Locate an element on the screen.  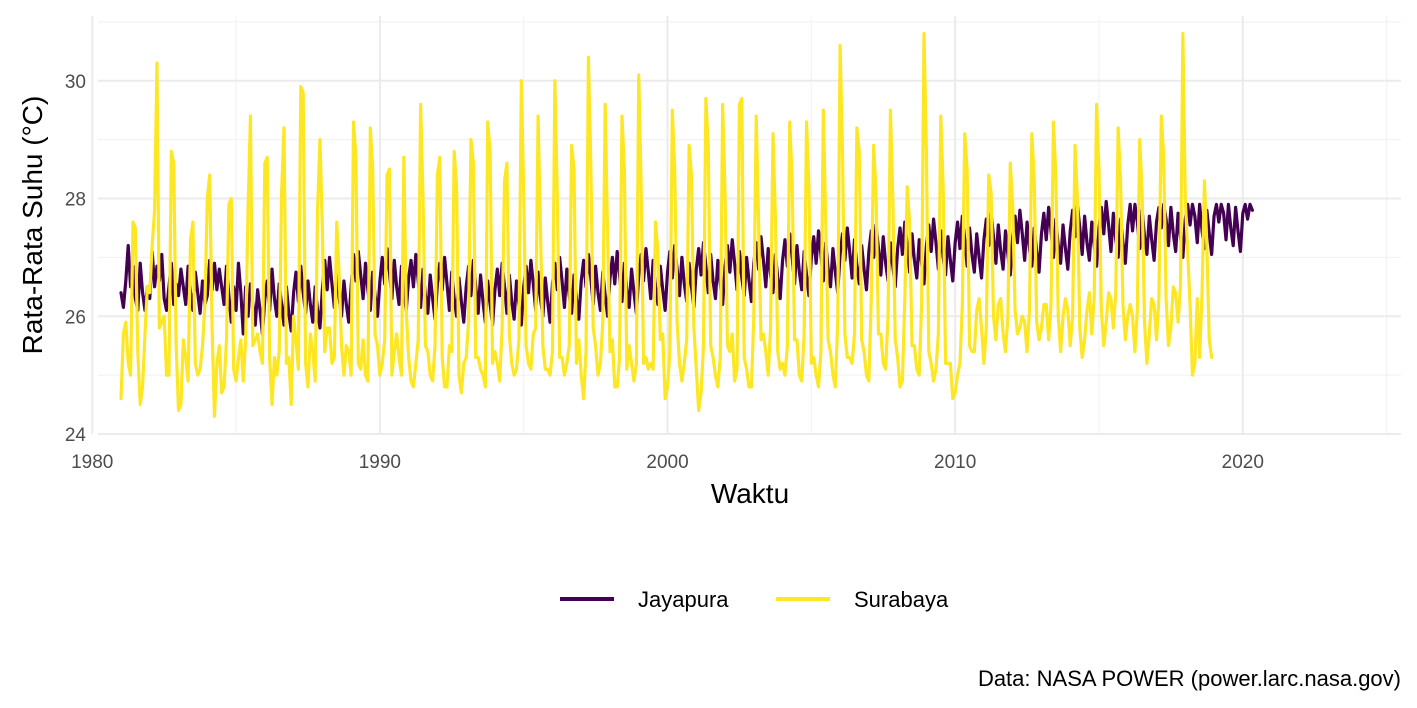
legend: Jayapura Surabaya is located at coordinates (754, 599).